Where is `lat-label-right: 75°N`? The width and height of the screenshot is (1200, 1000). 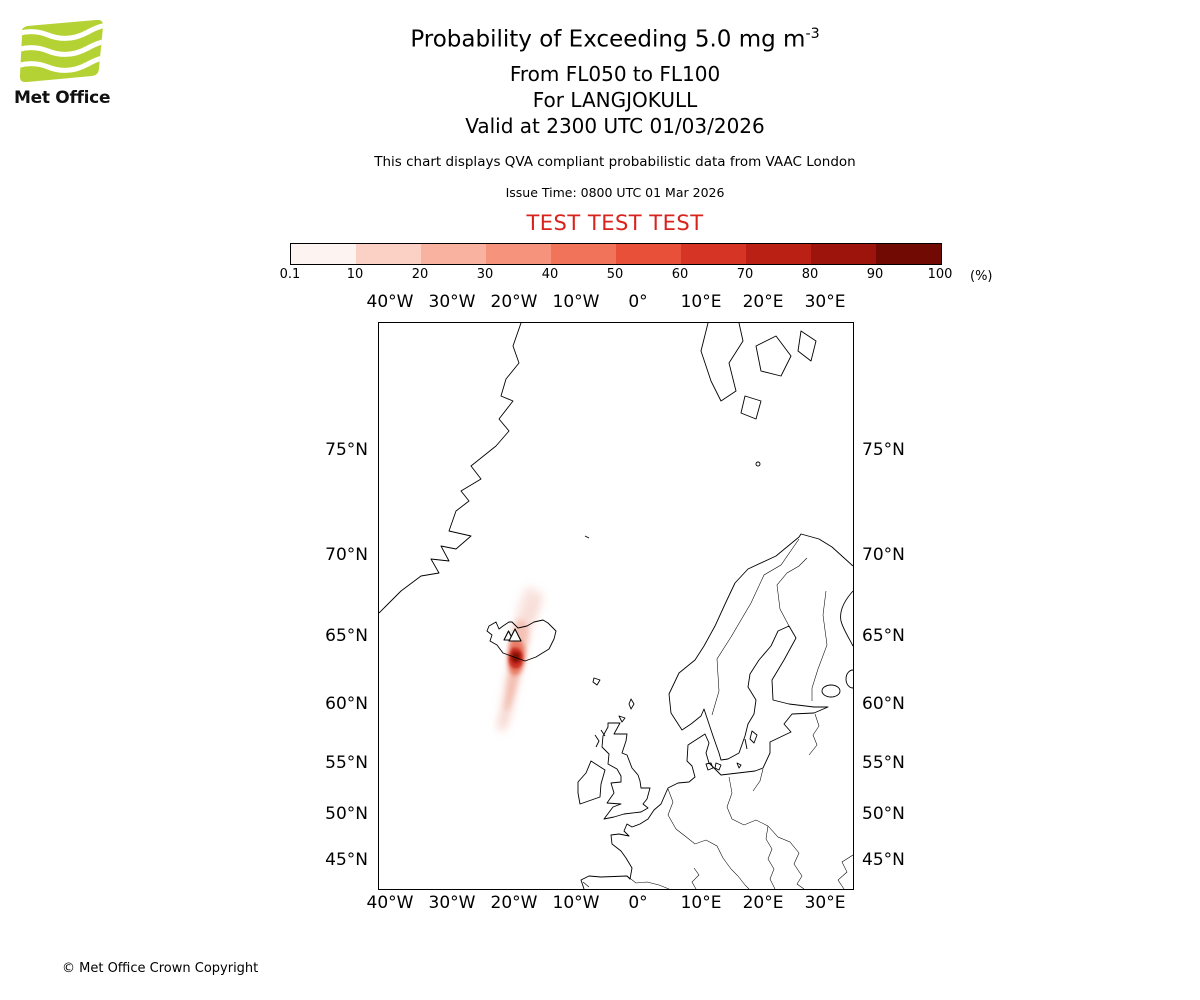 lat-label-right: 75°N is located at coordinates (883, 450).